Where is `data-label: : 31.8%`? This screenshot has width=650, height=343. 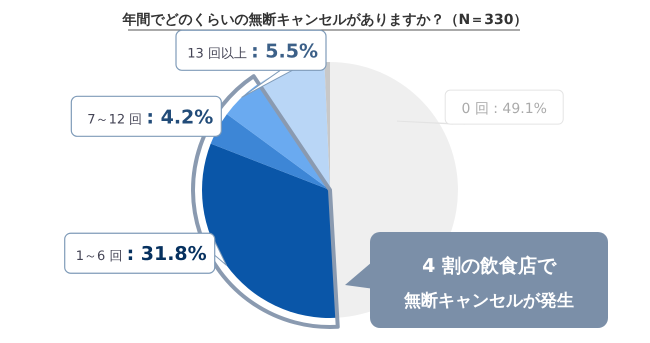 data-label: : 31.8% is located at coordinates (166, 254).